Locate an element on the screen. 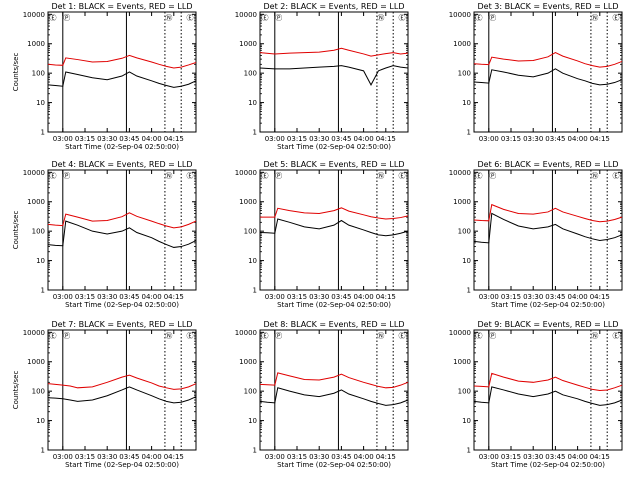 Image resolution: width=640 pixels, height=480 pixels. panel-title: Det 5: BLACK = Events, RED = LLD is located at coordinates (334, 164).